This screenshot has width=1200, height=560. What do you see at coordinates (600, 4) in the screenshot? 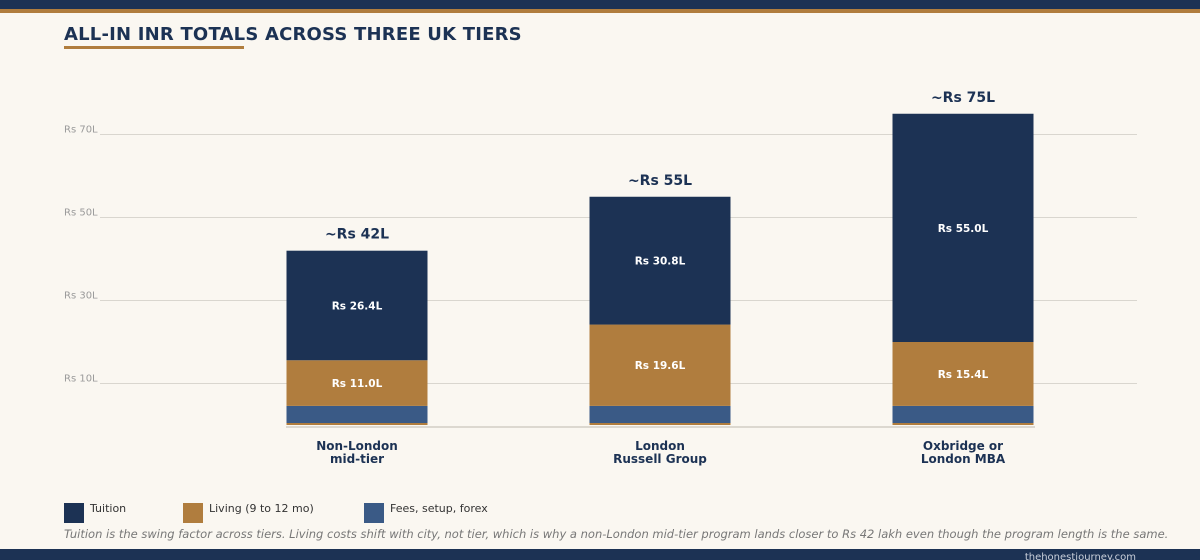
I see `top-accent-bar` at bounding box center [600, 4].